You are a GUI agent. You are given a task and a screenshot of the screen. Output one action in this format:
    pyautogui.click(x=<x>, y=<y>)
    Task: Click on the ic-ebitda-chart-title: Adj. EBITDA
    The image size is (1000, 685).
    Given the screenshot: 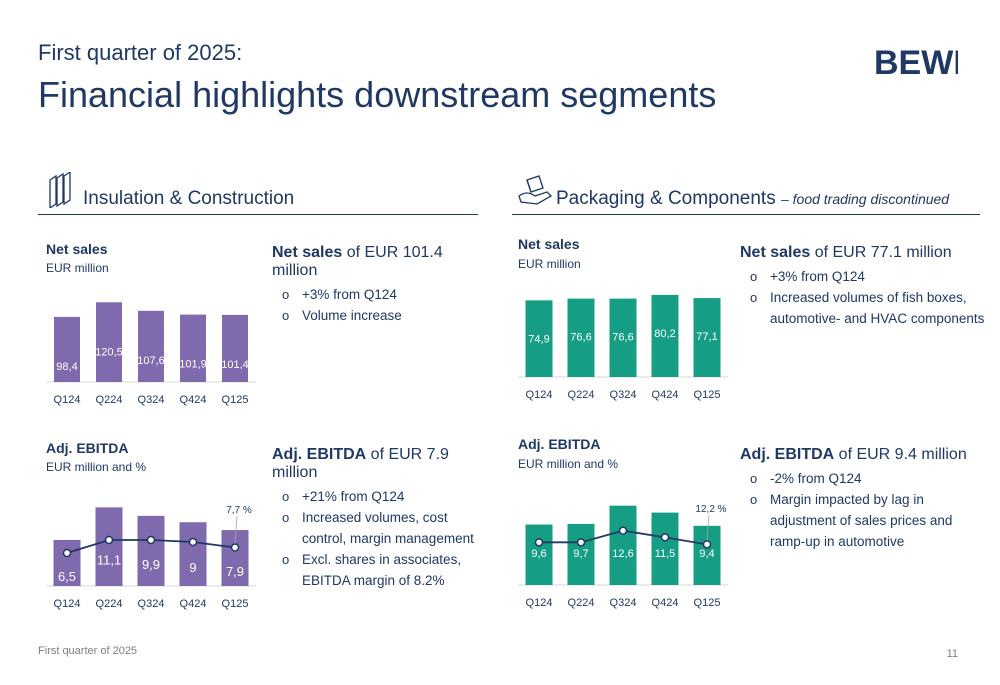 What is the action you would take?
    pyautogui.click(x=87, y=448)
    